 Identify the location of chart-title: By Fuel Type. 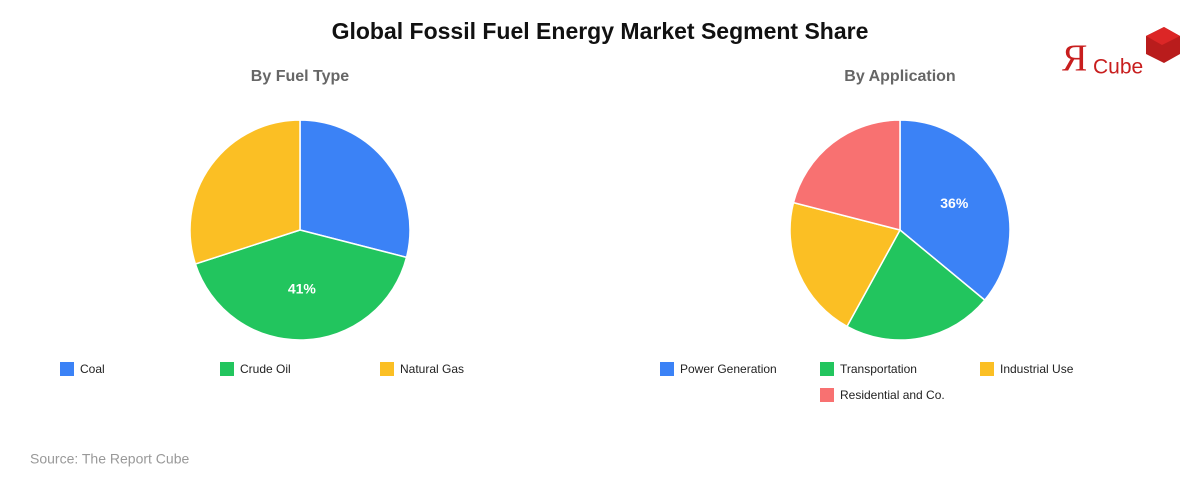
(300, 76).